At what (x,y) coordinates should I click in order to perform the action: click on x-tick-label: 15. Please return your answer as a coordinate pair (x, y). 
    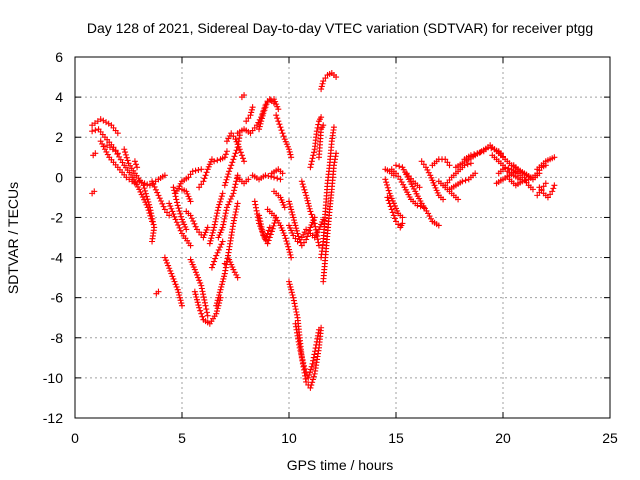
    Looking at the image, I should click on (396, 438).